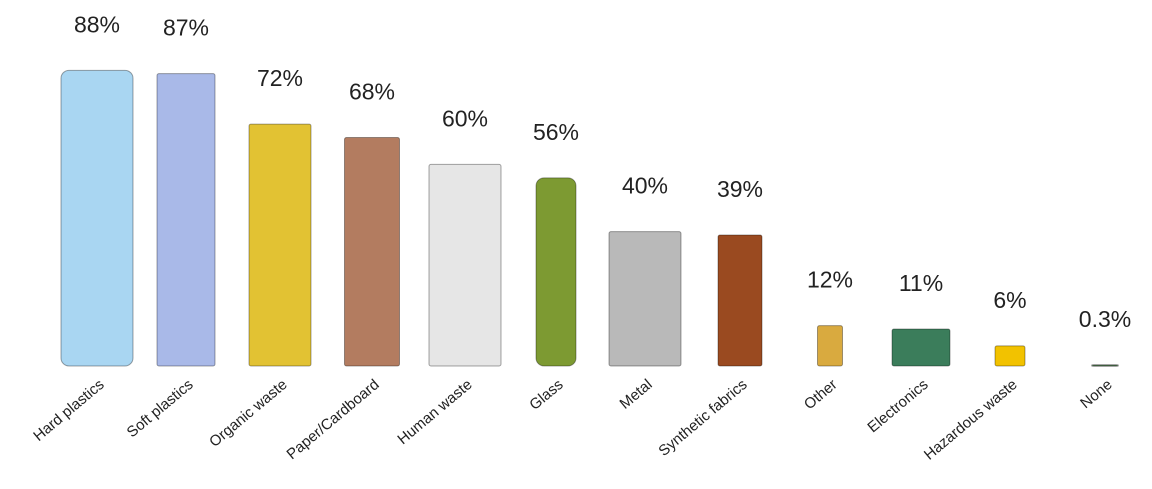 Image resolution: width=1152 pixels, height=489 pixels. I want to click on bar-group: 88% Hard plastics, so click(82, 228).